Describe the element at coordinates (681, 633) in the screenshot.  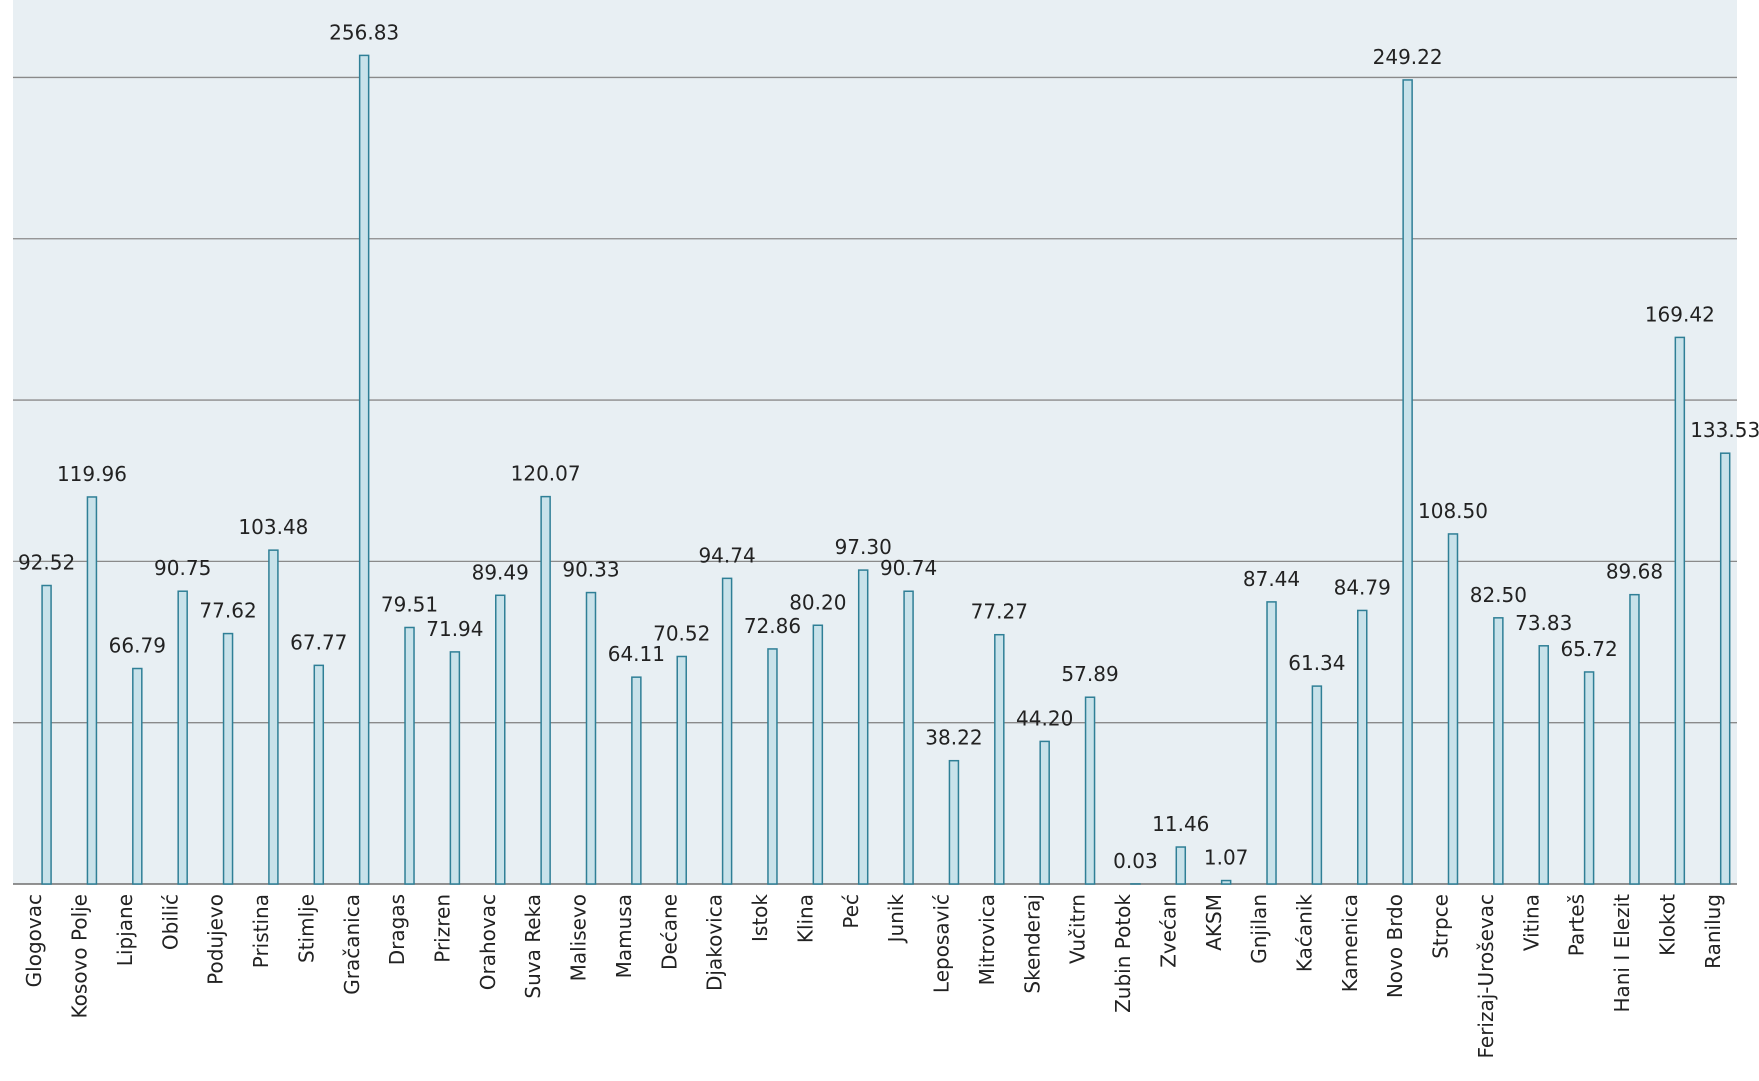
I see `value-label: 70.52` at that location.